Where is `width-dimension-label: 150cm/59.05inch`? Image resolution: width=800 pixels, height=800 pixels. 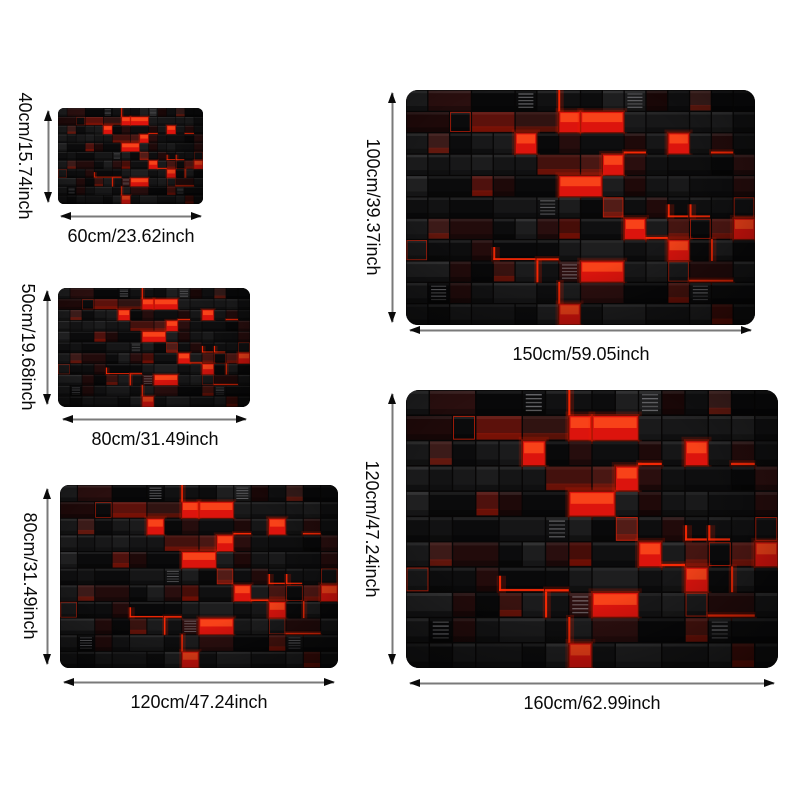
width-dimension-label: 150cm/59.05inch is located at coordinates (581, 354).